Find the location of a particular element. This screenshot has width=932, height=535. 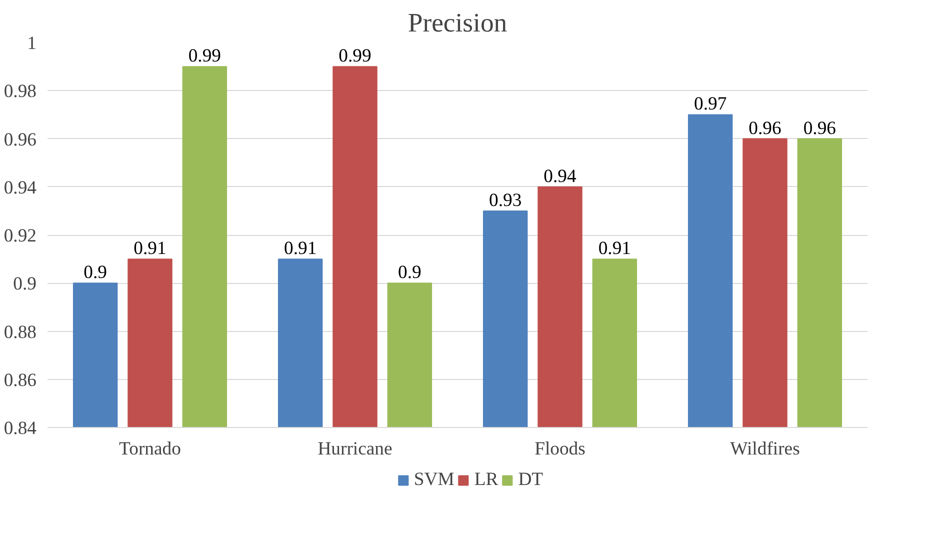

x-tick-label: Wildfires is located at coordinates (765, 449).